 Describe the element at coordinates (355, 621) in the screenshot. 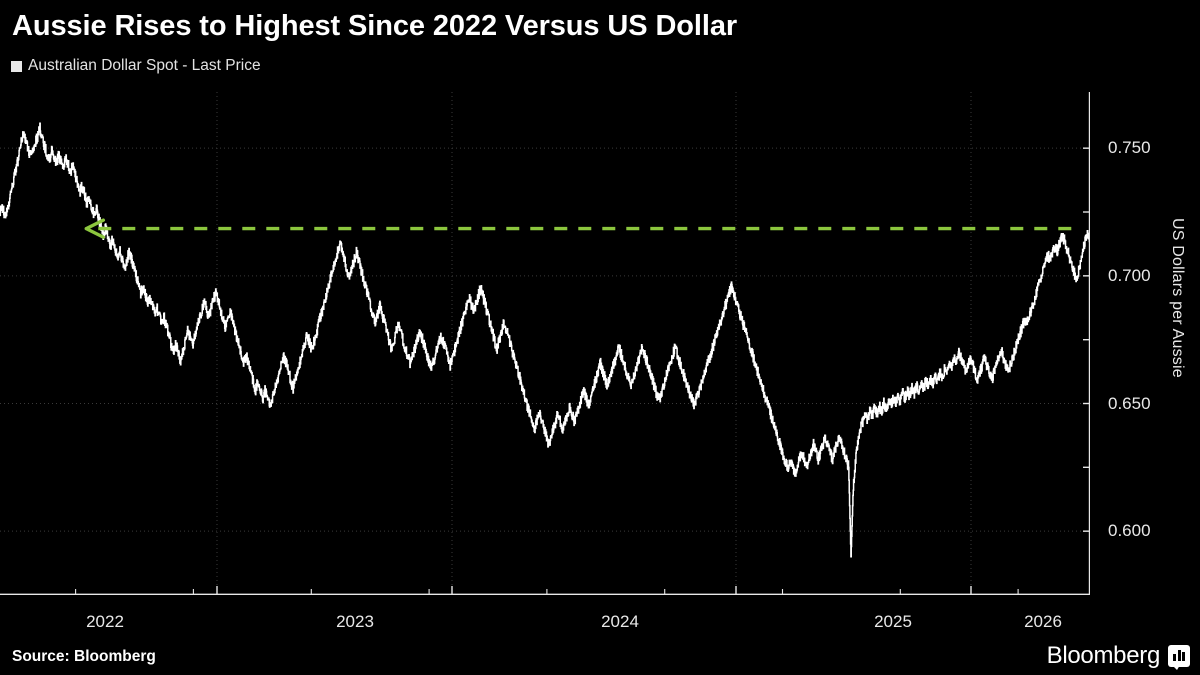

I see `x-tick-label: 2023` at that location.